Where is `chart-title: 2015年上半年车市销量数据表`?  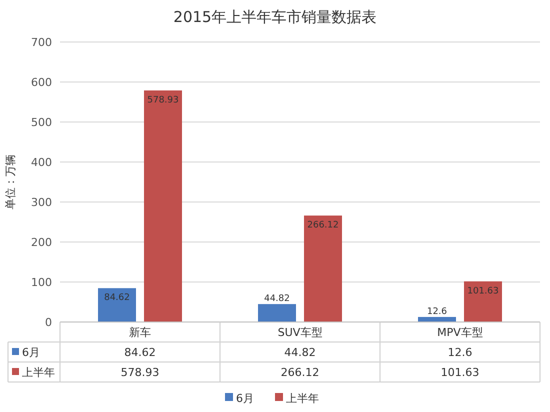 chart-title: 2015年上半年车市销量数据表 is located at coordinates (275, 17).